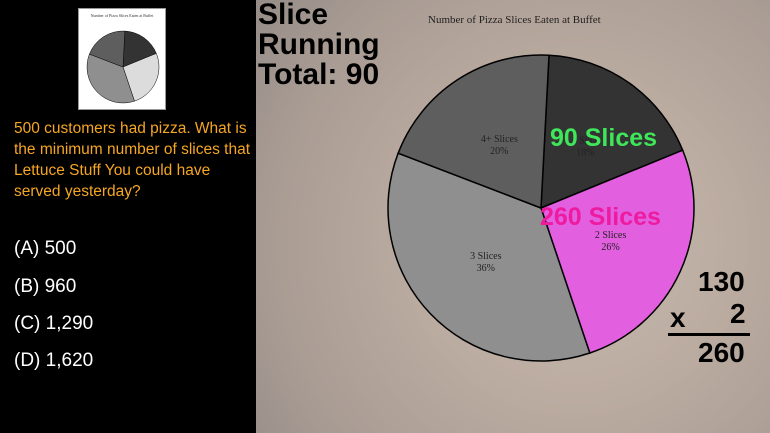  I want to click on running-total: Slice Running Total: 90, so click(319, 45).